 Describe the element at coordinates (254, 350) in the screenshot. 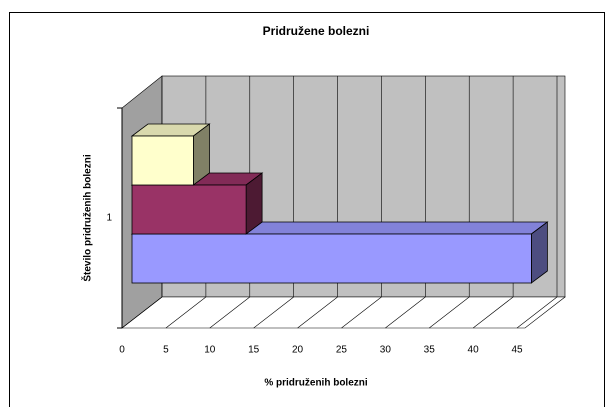

I see `x-tick-label: 15` at that location.